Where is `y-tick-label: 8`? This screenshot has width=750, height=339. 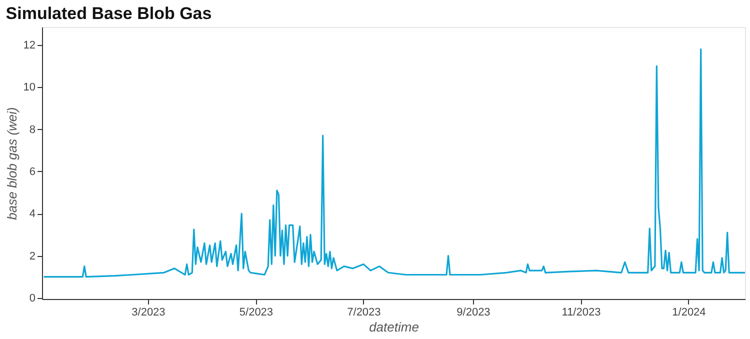
y-tick-label: 8 is located at coordinates (32, 130).